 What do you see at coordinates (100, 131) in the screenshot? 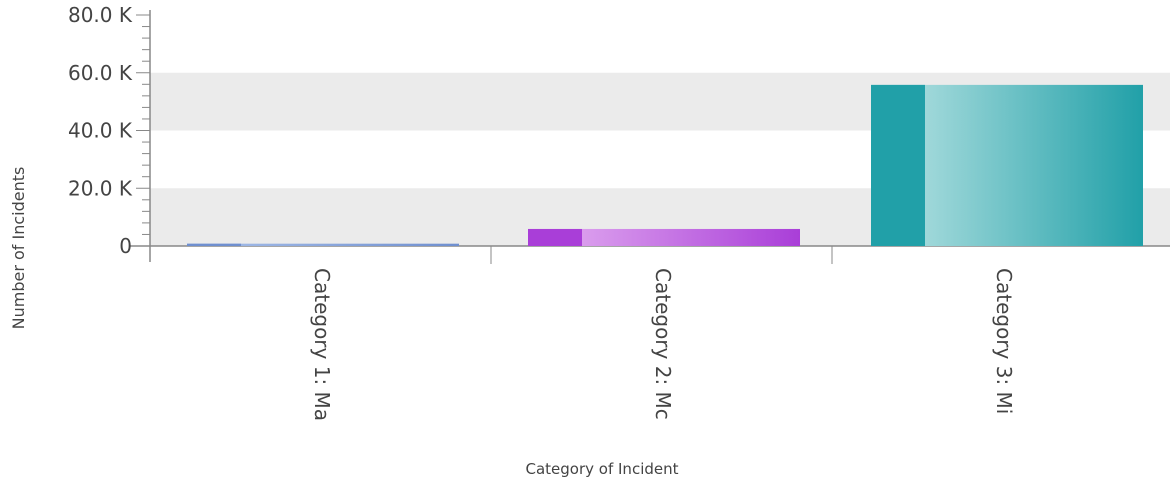
I see `y-tick-label: 40.0 K` at bounding box center [100, 131].